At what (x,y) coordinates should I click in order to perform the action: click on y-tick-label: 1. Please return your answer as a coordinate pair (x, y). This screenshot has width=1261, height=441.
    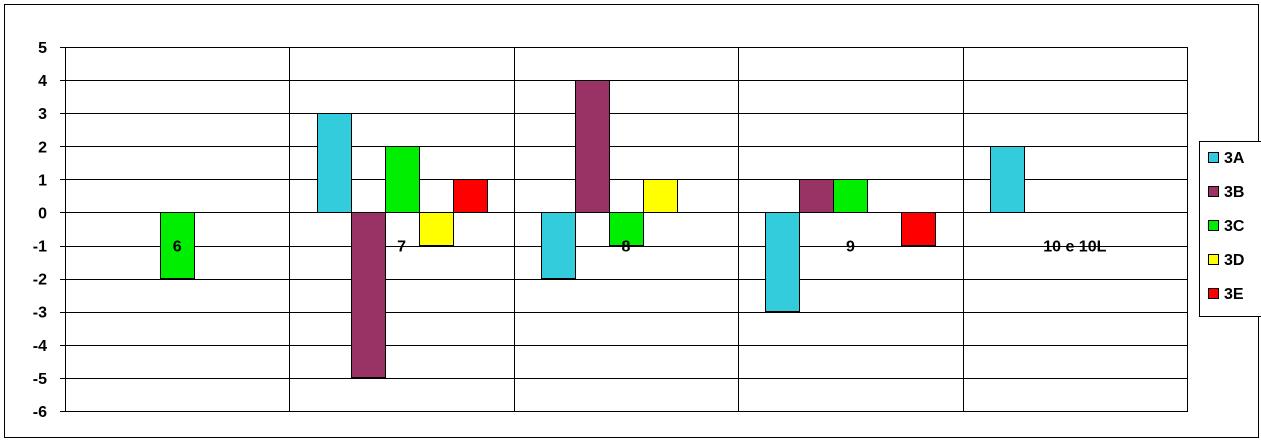
    Looking at the image, I should click on (42, 180).